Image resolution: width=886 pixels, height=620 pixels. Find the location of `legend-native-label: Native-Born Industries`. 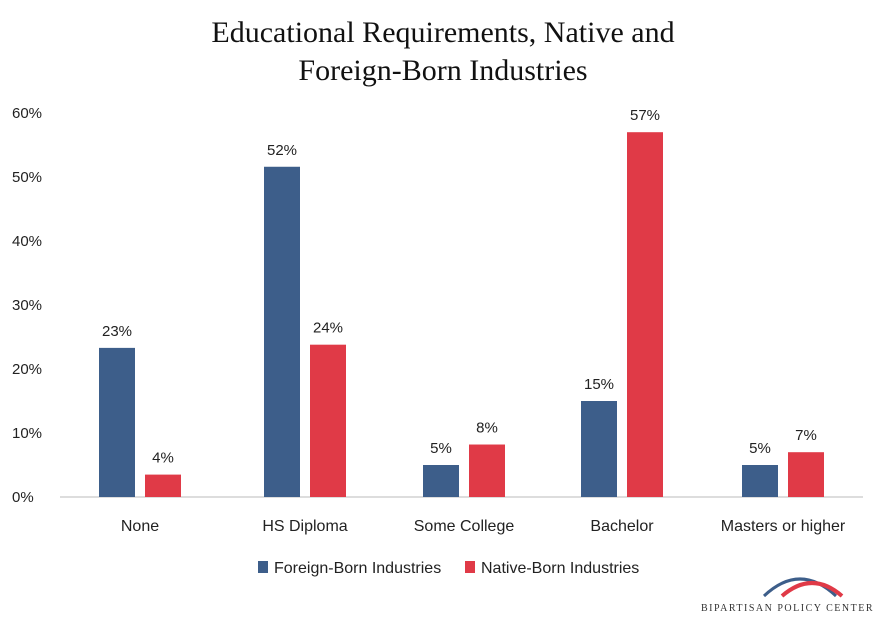

legend-native-label: Native-Born Industries is located at coordinates (560, 568).